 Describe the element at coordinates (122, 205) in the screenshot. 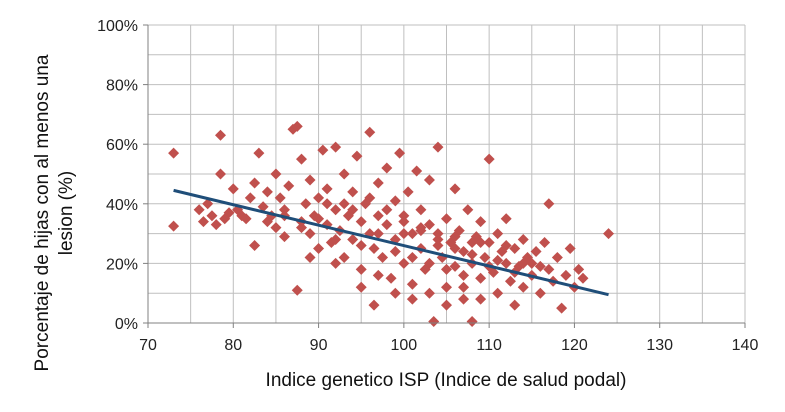

I see `y-tick-label: 40%` at that location.